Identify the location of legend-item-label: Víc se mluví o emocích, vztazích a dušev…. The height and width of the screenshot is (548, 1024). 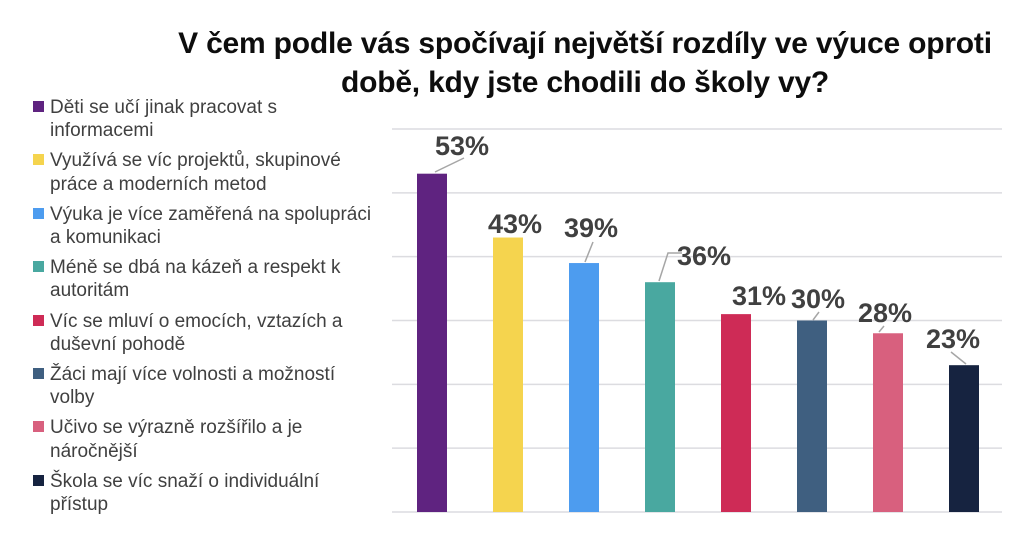
(196, 332).